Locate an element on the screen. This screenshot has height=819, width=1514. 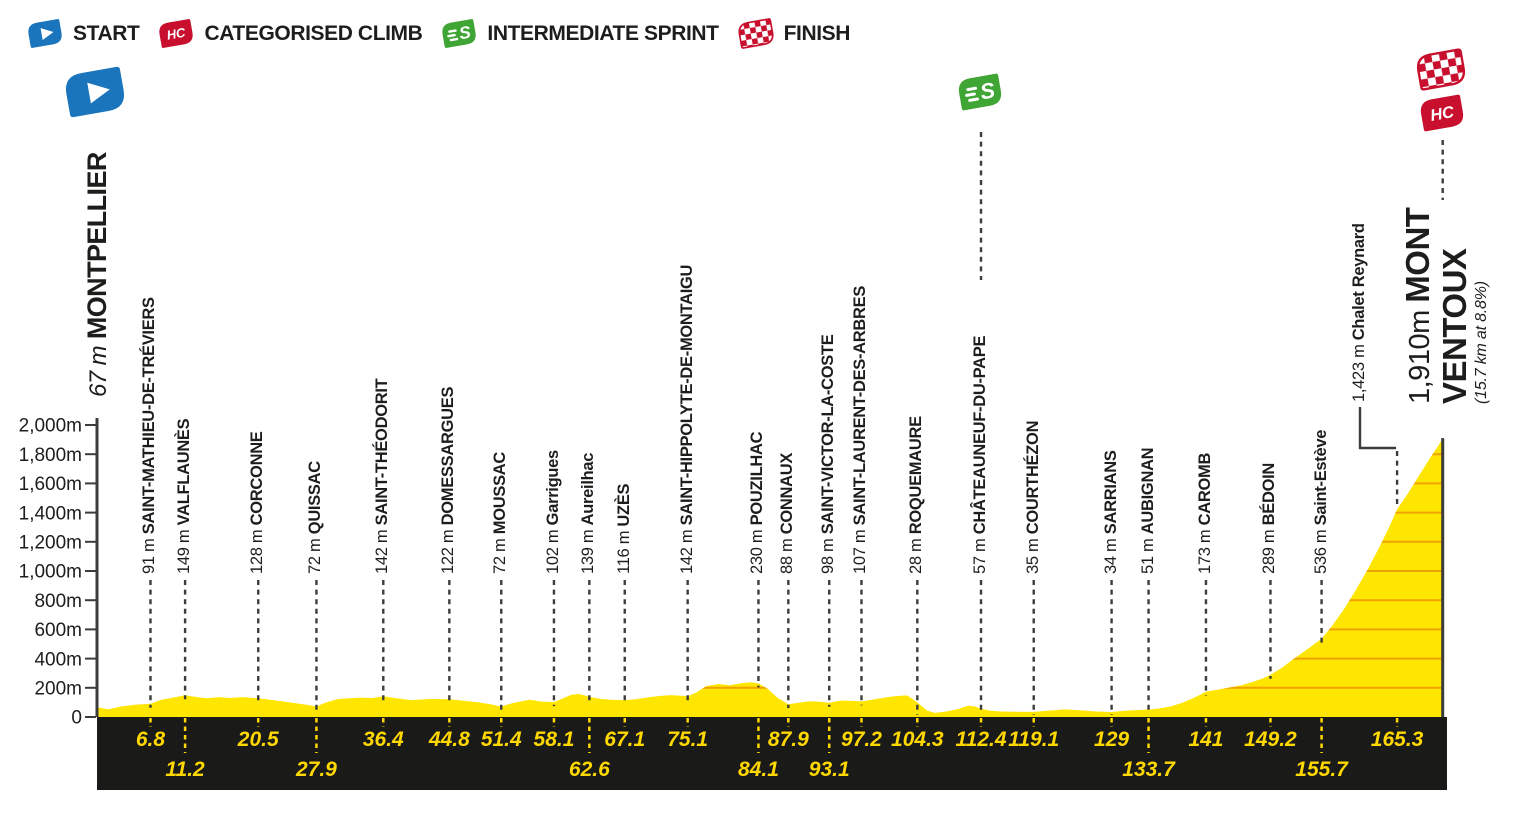
waypoint-elevation: 98 m is located at coordinates (828, 554).